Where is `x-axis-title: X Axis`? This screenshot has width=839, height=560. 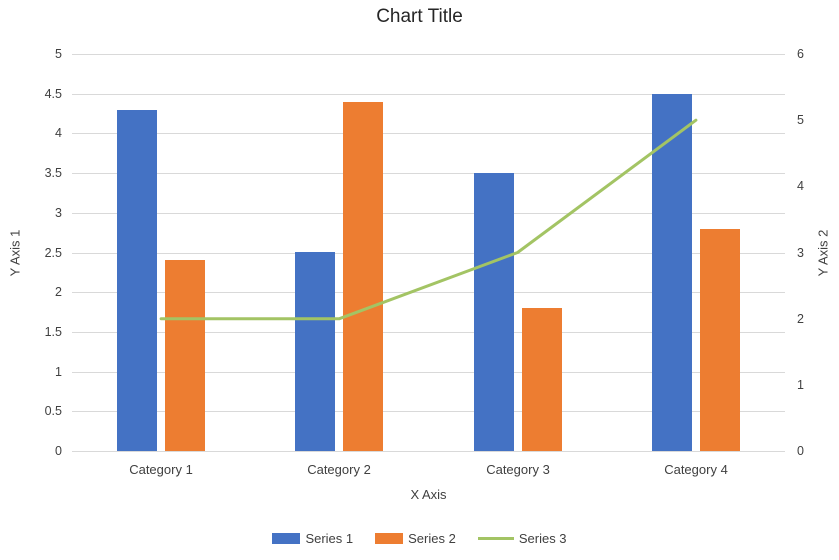
x-axis-title: X Axis is located at coordinates (428, 494).